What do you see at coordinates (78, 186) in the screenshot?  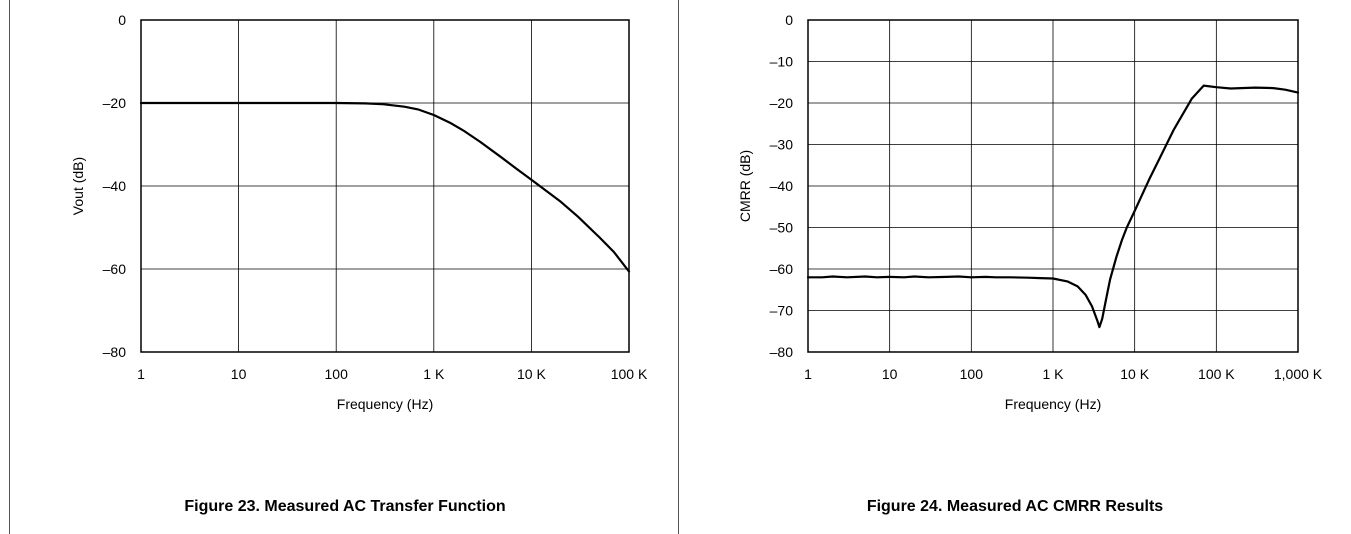 I see `y-axis-label: Vout (dB)` at bounding box center [78, 186].